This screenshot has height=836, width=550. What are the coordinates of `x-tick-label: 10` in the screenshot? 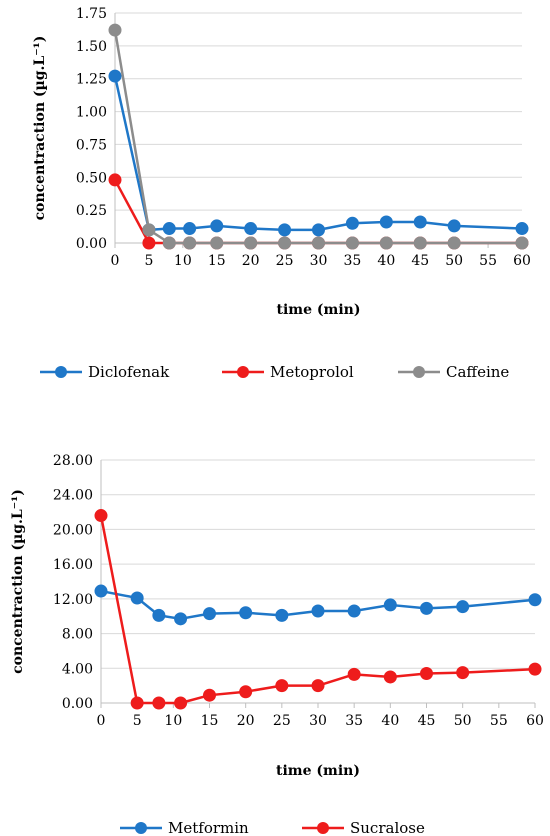 It's located at (183, 261).